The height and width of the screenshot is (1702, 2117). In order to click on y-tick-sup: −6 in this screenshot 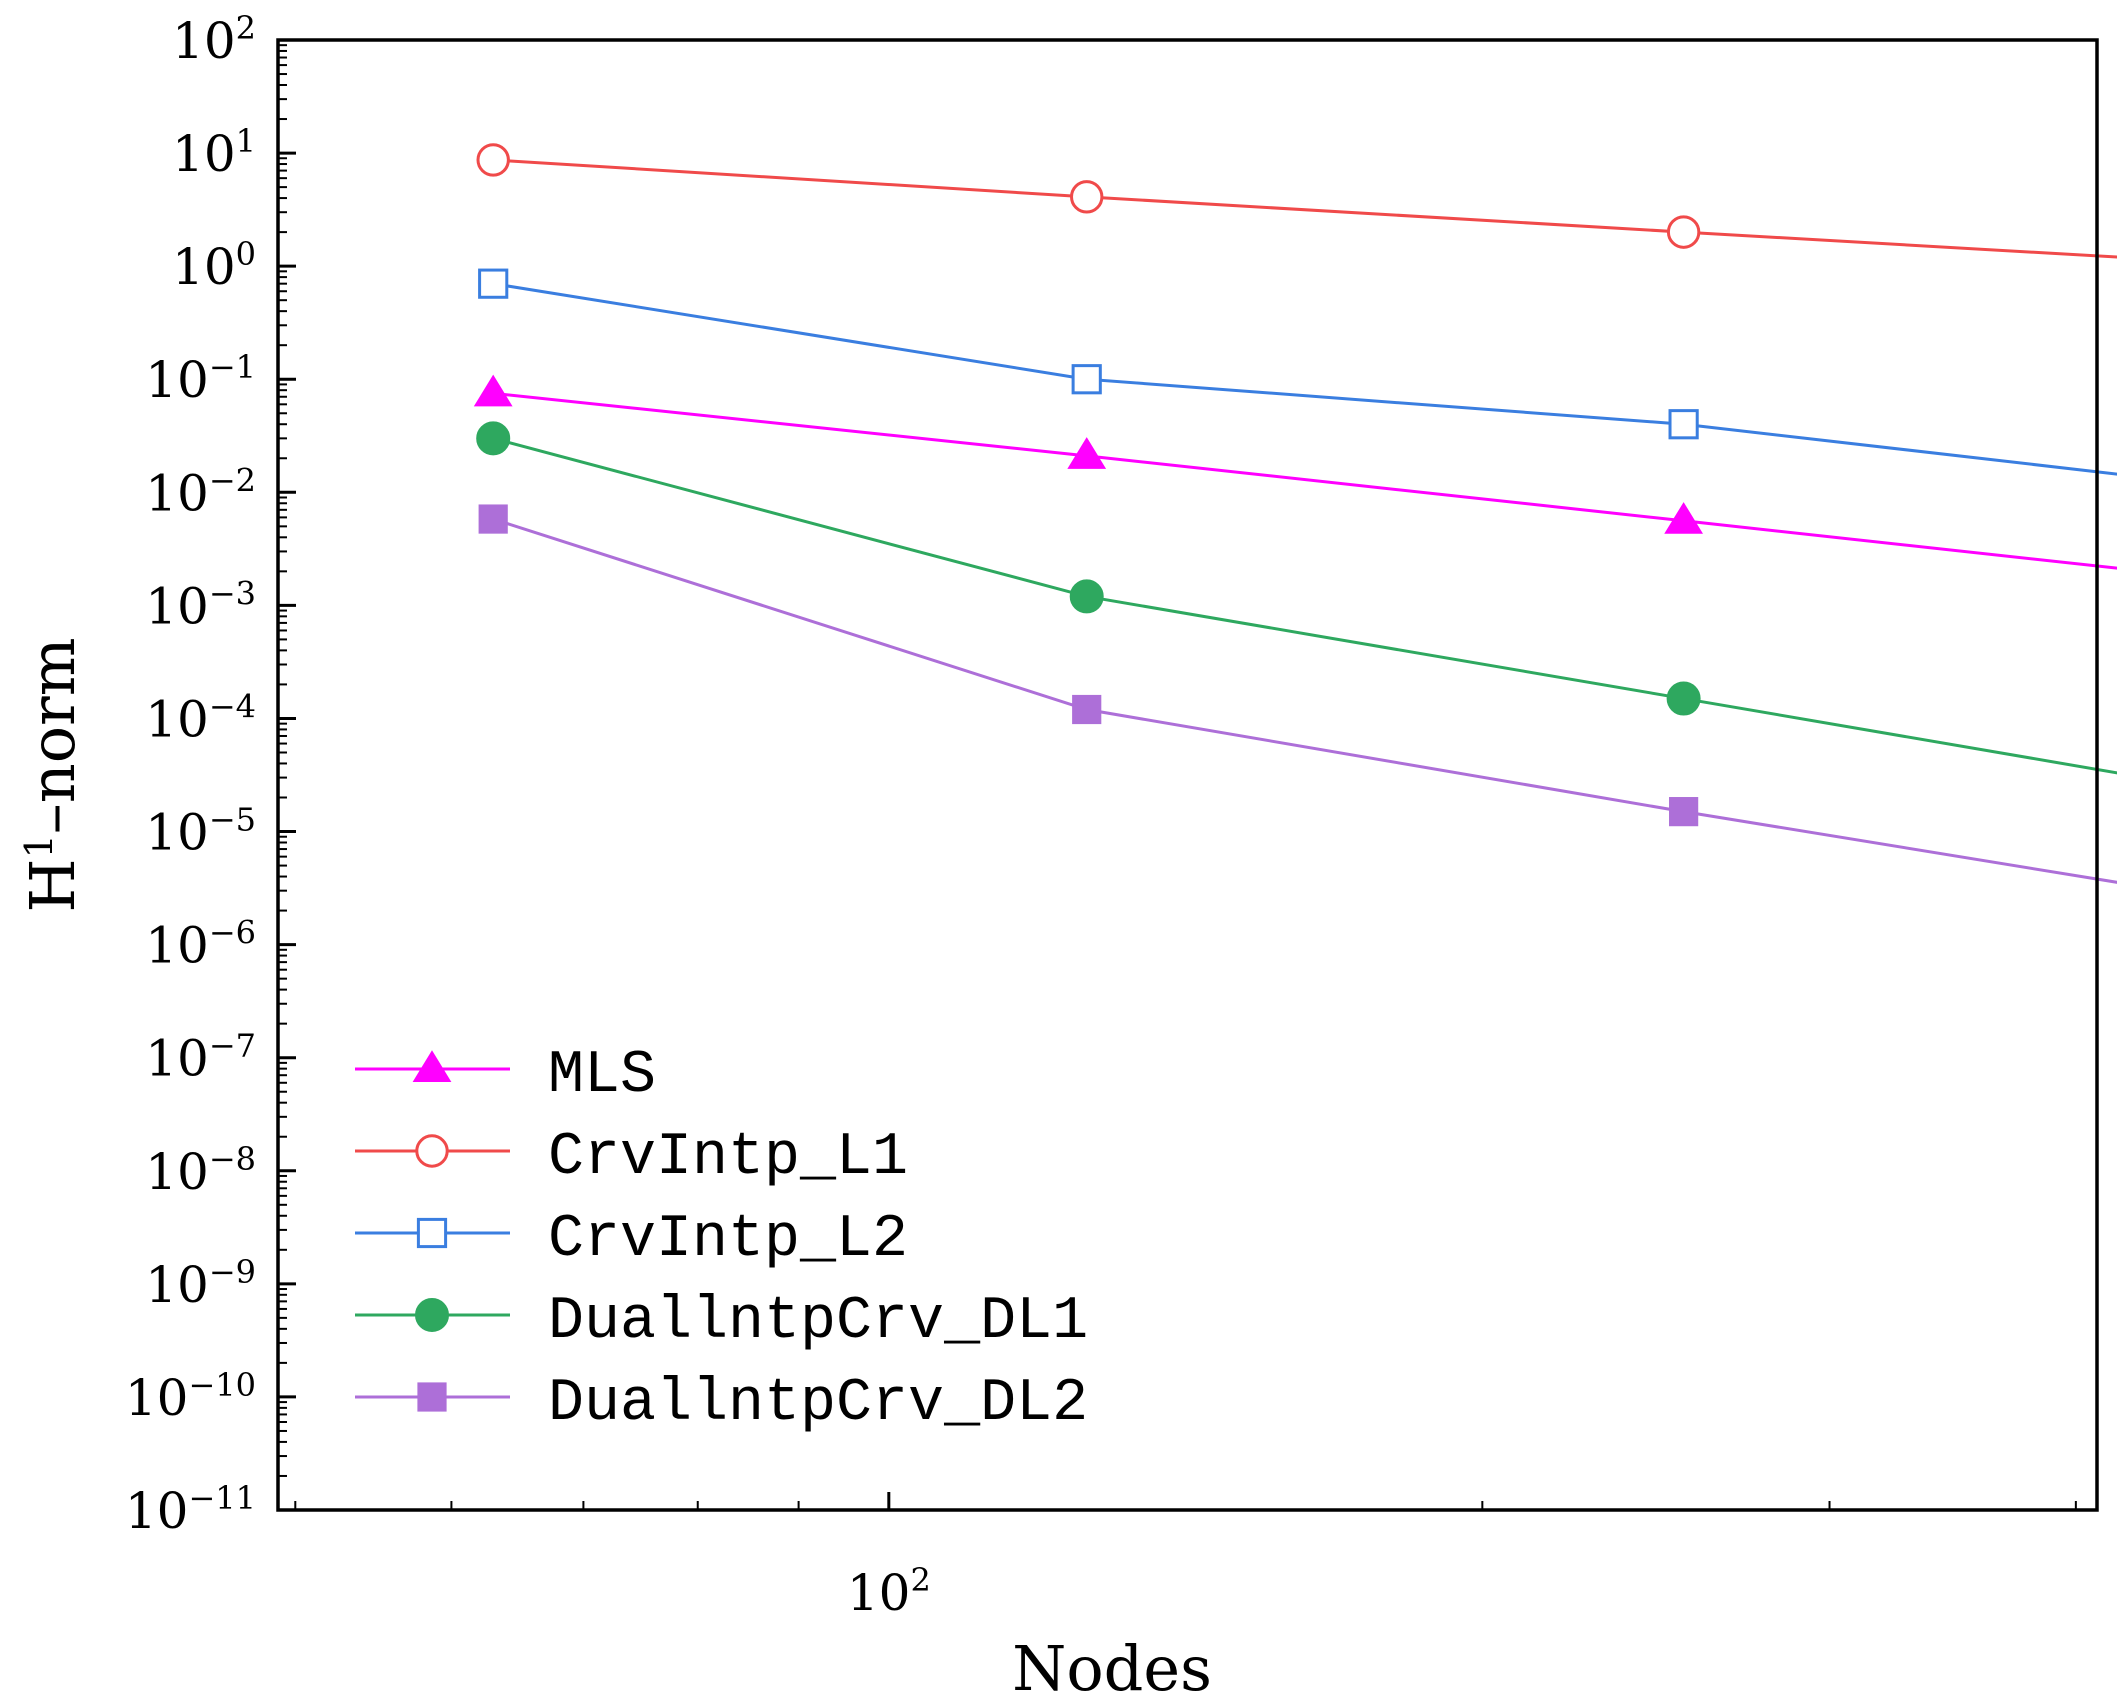, I will do `click(232, 933)`.